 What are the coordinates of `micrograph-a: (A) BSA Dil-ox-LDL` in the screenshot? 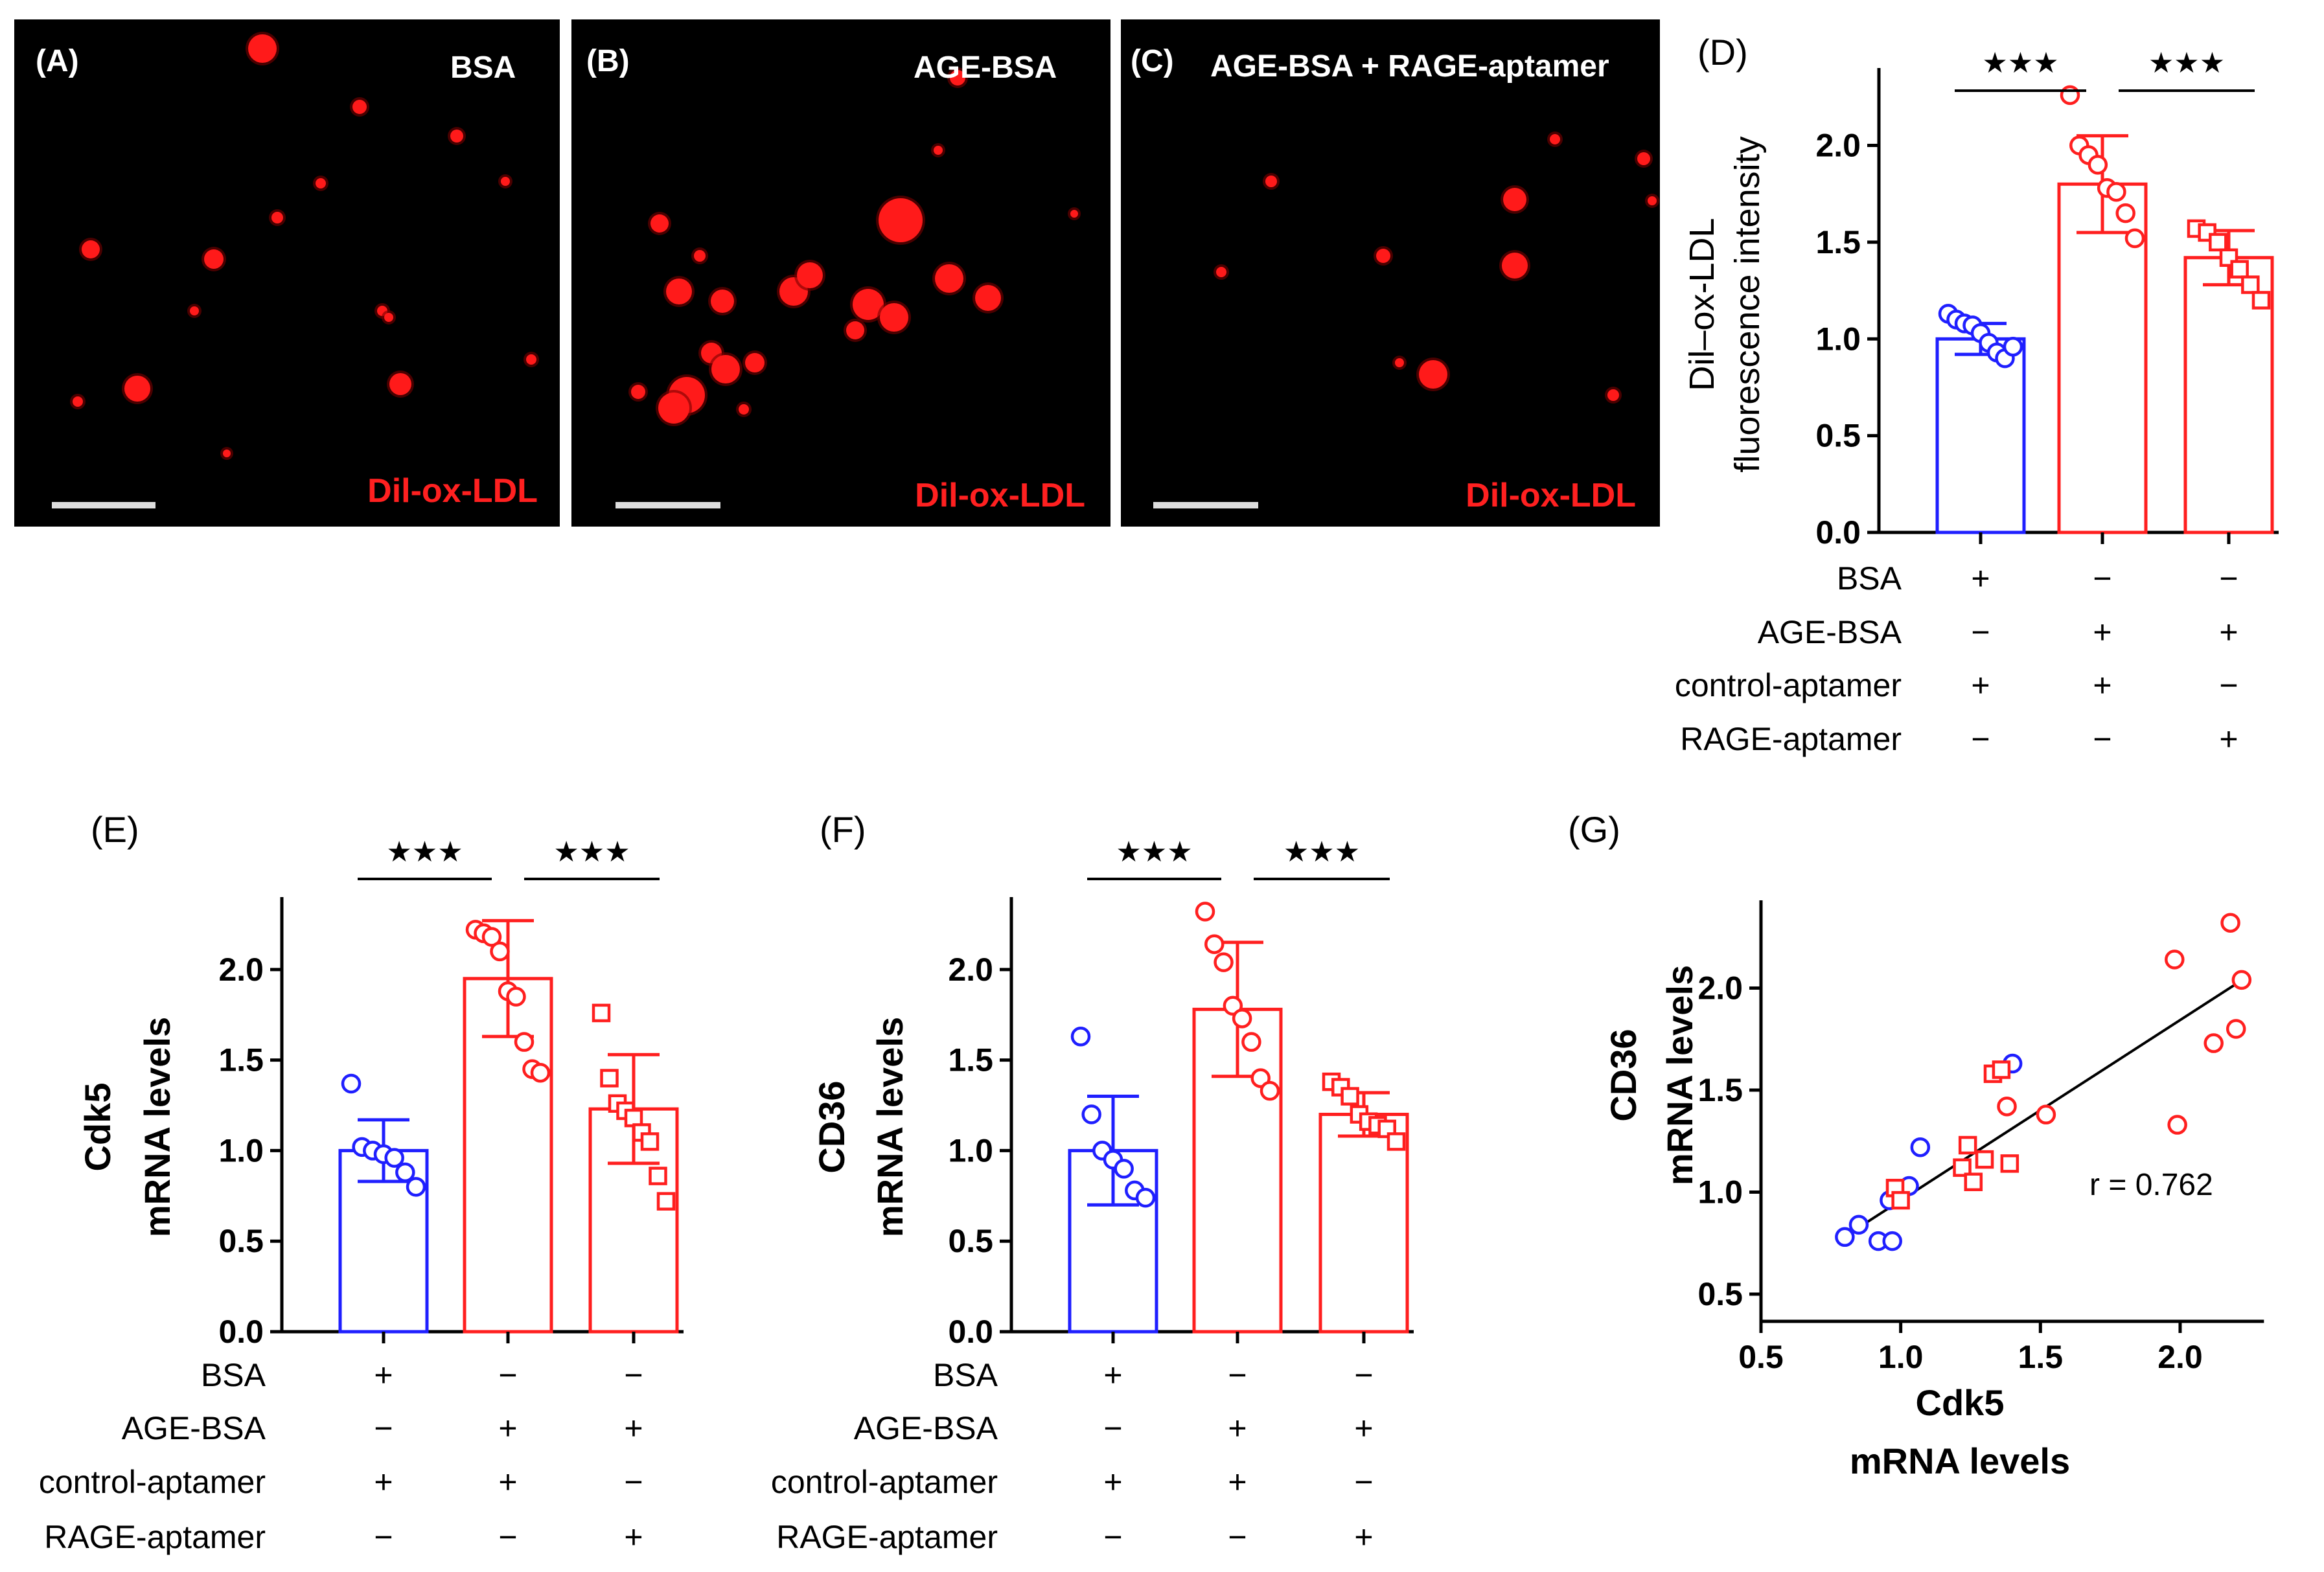 It's located at (287, 273).